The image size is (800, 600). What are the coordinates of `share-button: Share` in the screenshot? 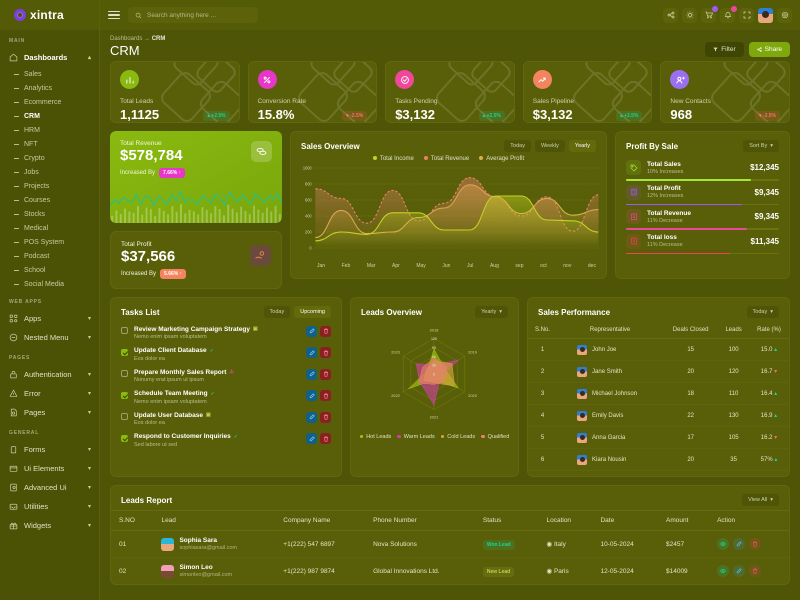 It's located at (769, 49).